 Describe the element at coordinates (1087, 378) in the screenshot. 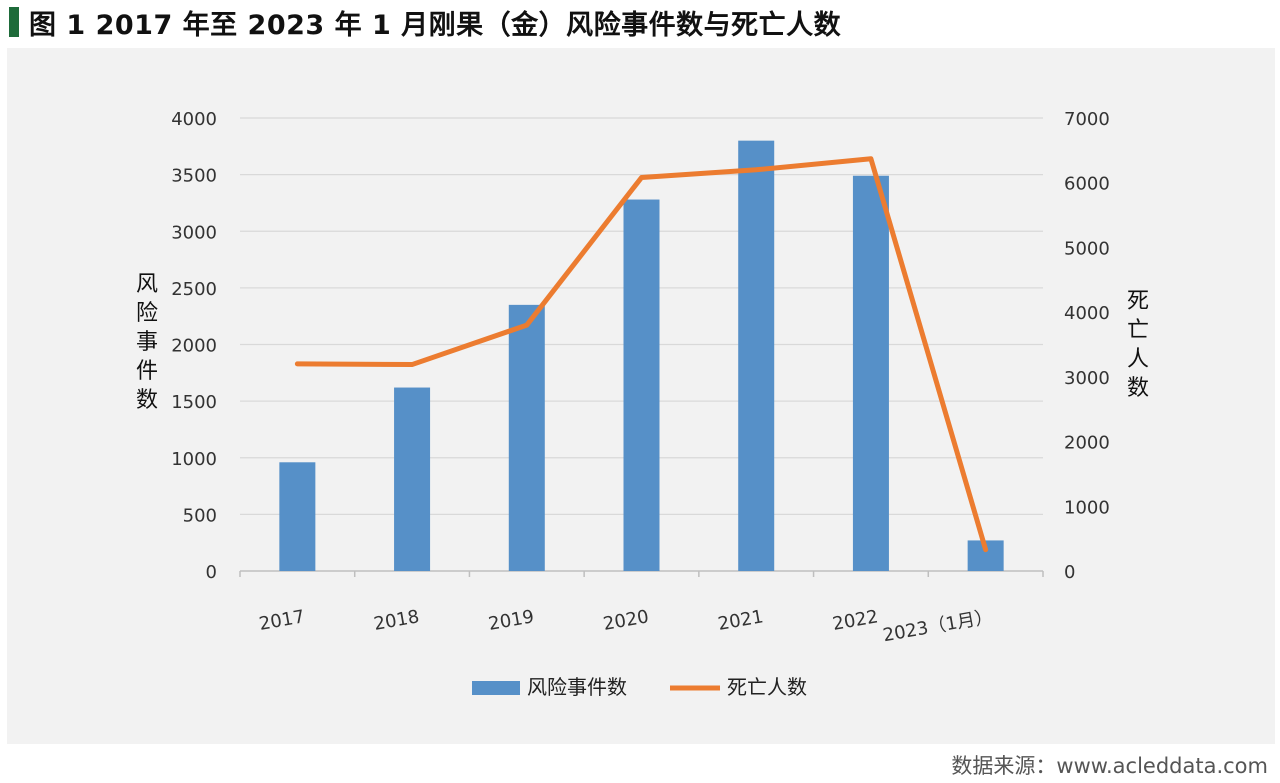

I see `y-right-tick-label: 3000` at that location.